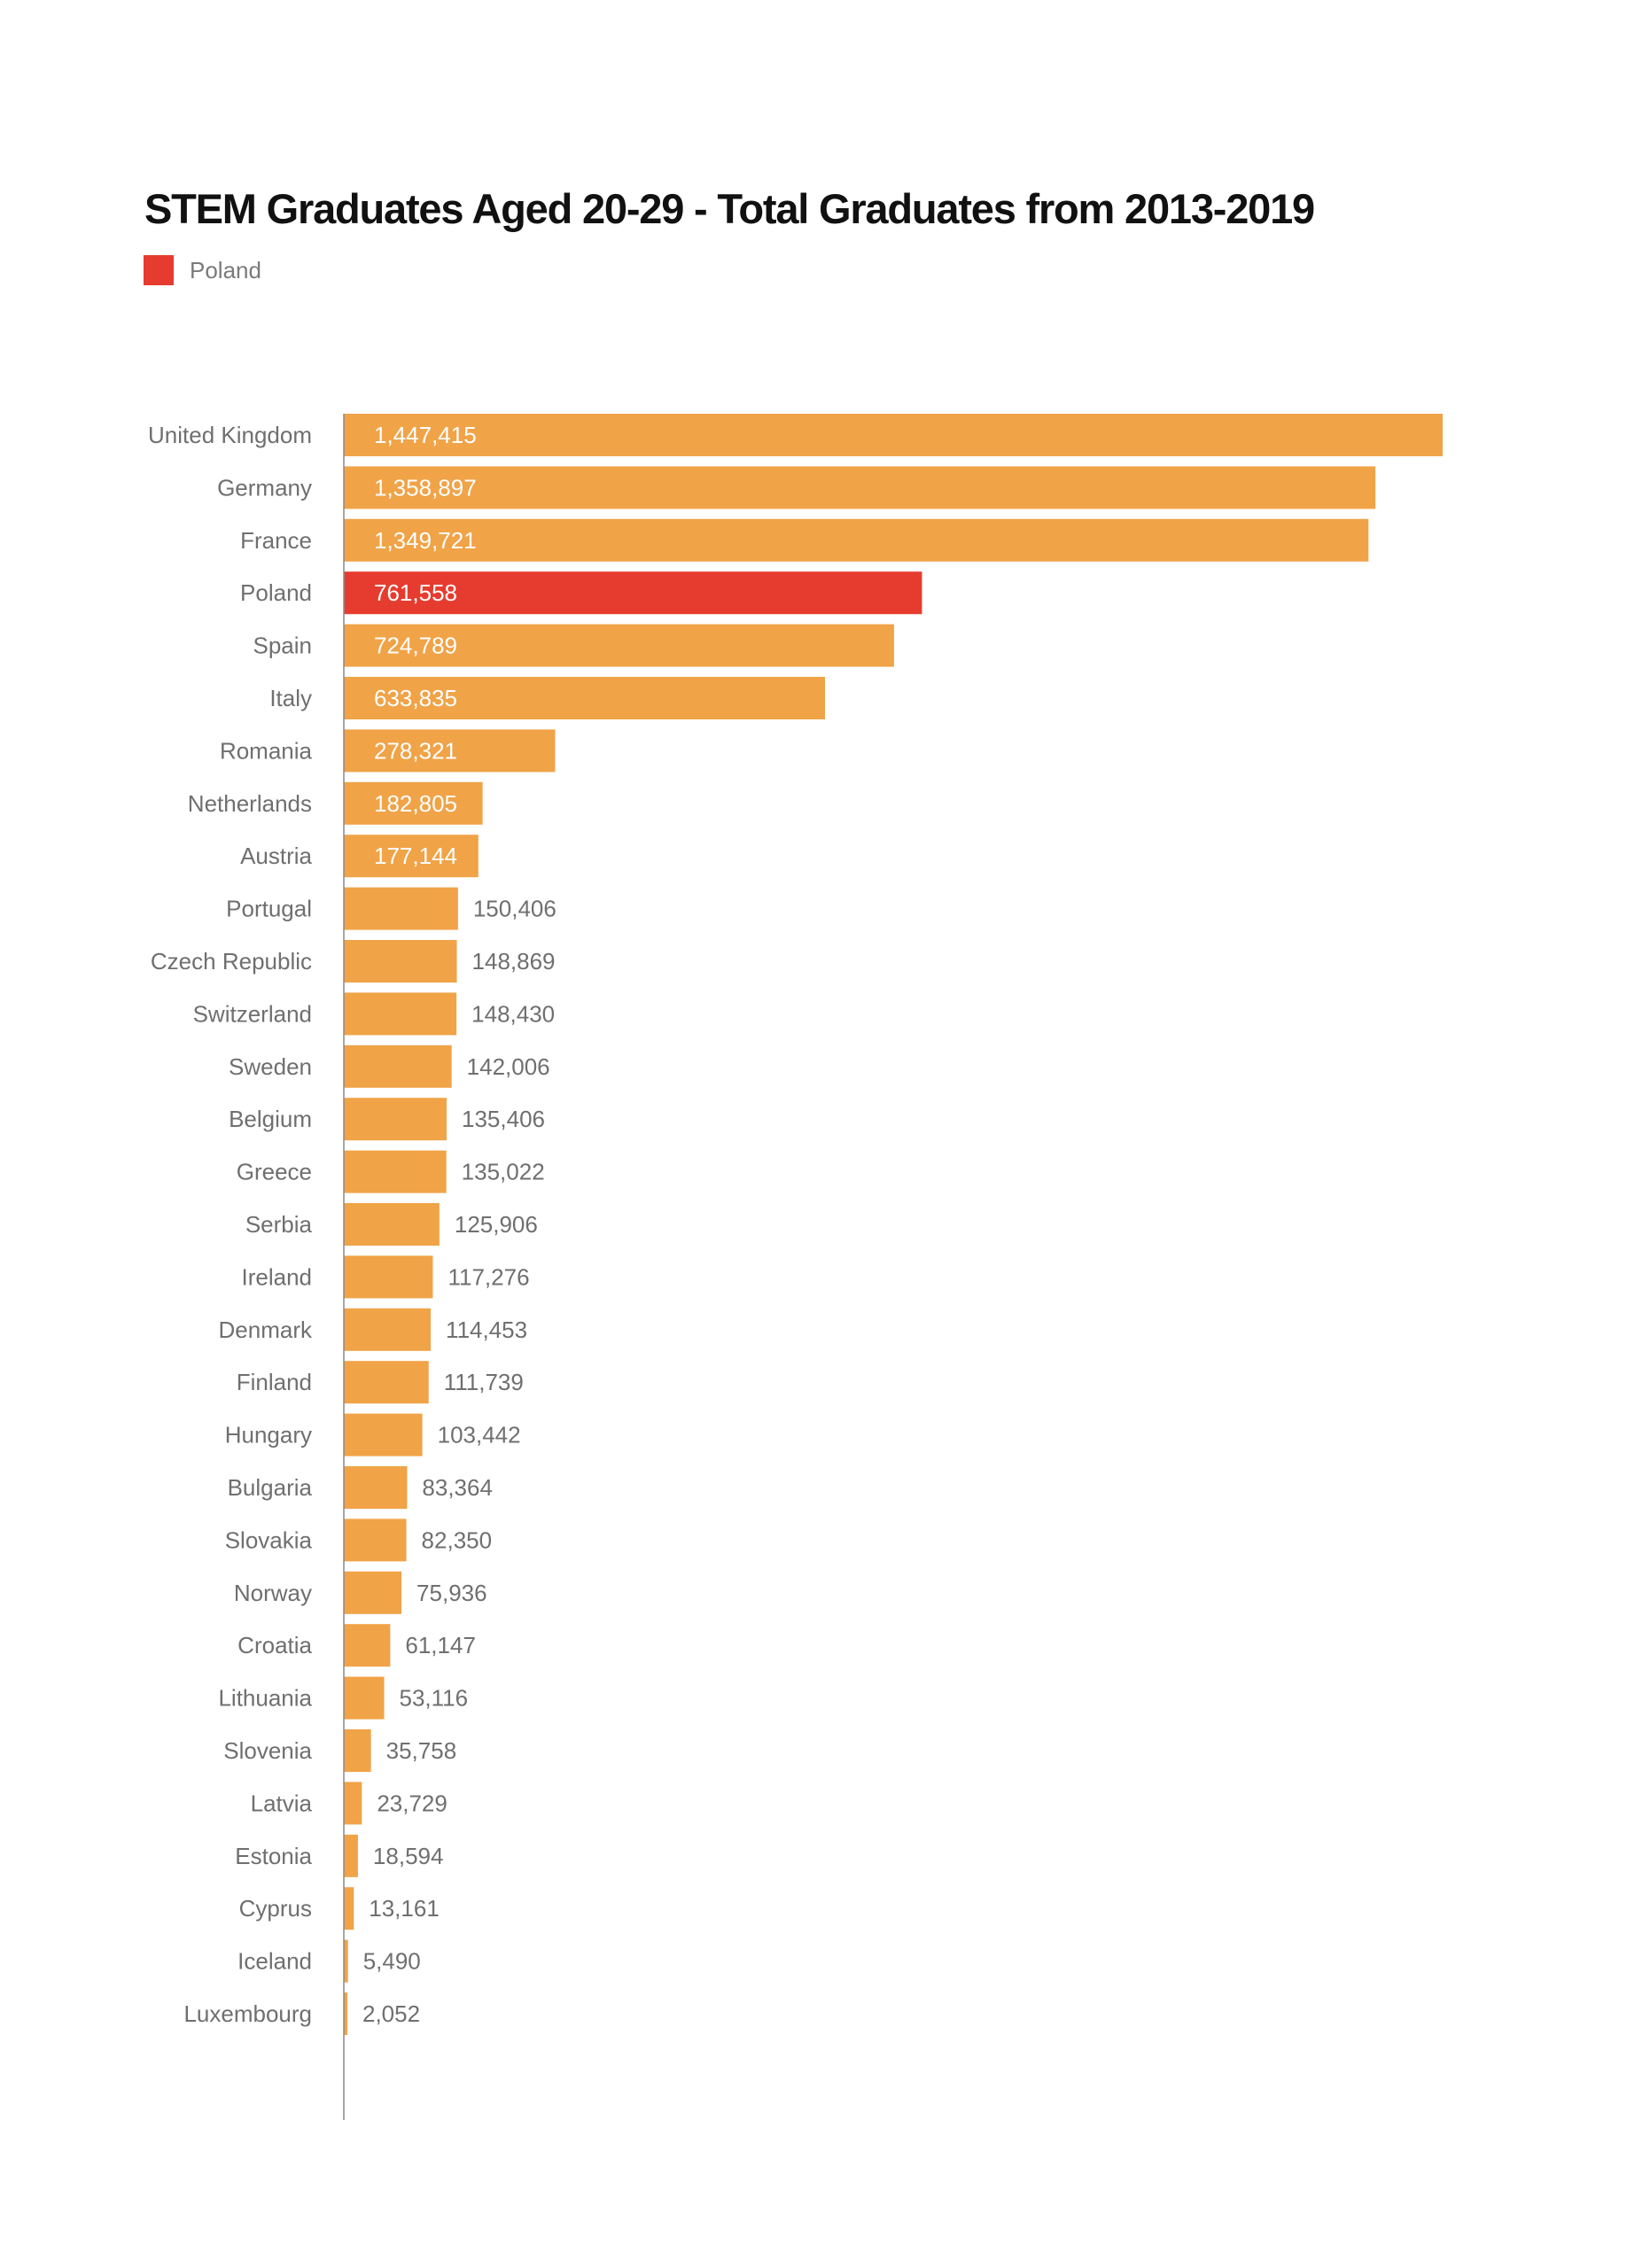  I want to click on bar-denmark, so click(388, 1329).